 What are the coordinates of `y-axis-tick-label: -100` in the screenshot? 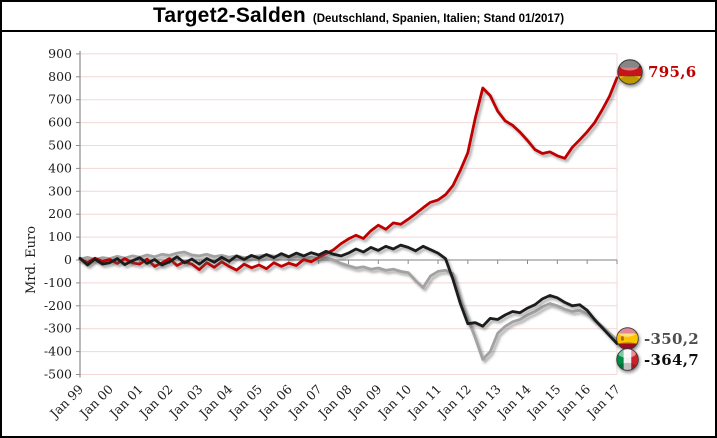 It's located at (58, 282).